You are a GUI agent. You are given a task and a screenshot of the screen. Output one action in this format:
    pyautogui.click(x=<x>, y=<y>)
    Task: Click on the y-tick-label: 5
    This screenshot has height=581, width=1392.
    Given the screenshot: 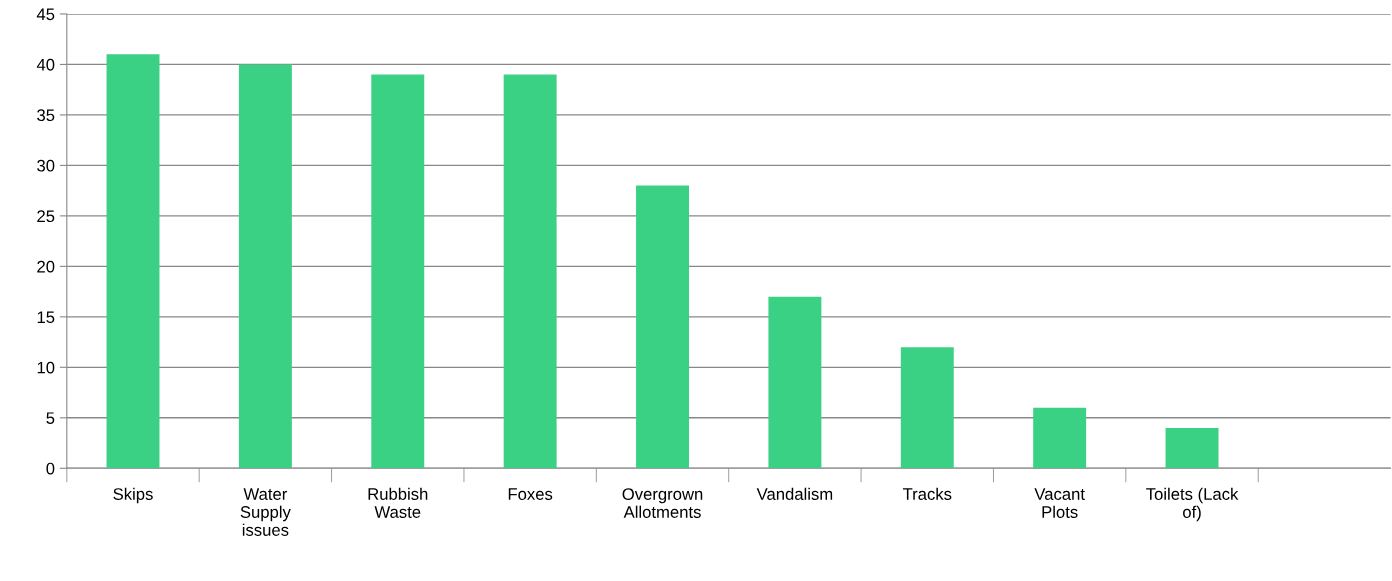 What is the action you would take?
    pyautogui.click(x=50, y=418)
    